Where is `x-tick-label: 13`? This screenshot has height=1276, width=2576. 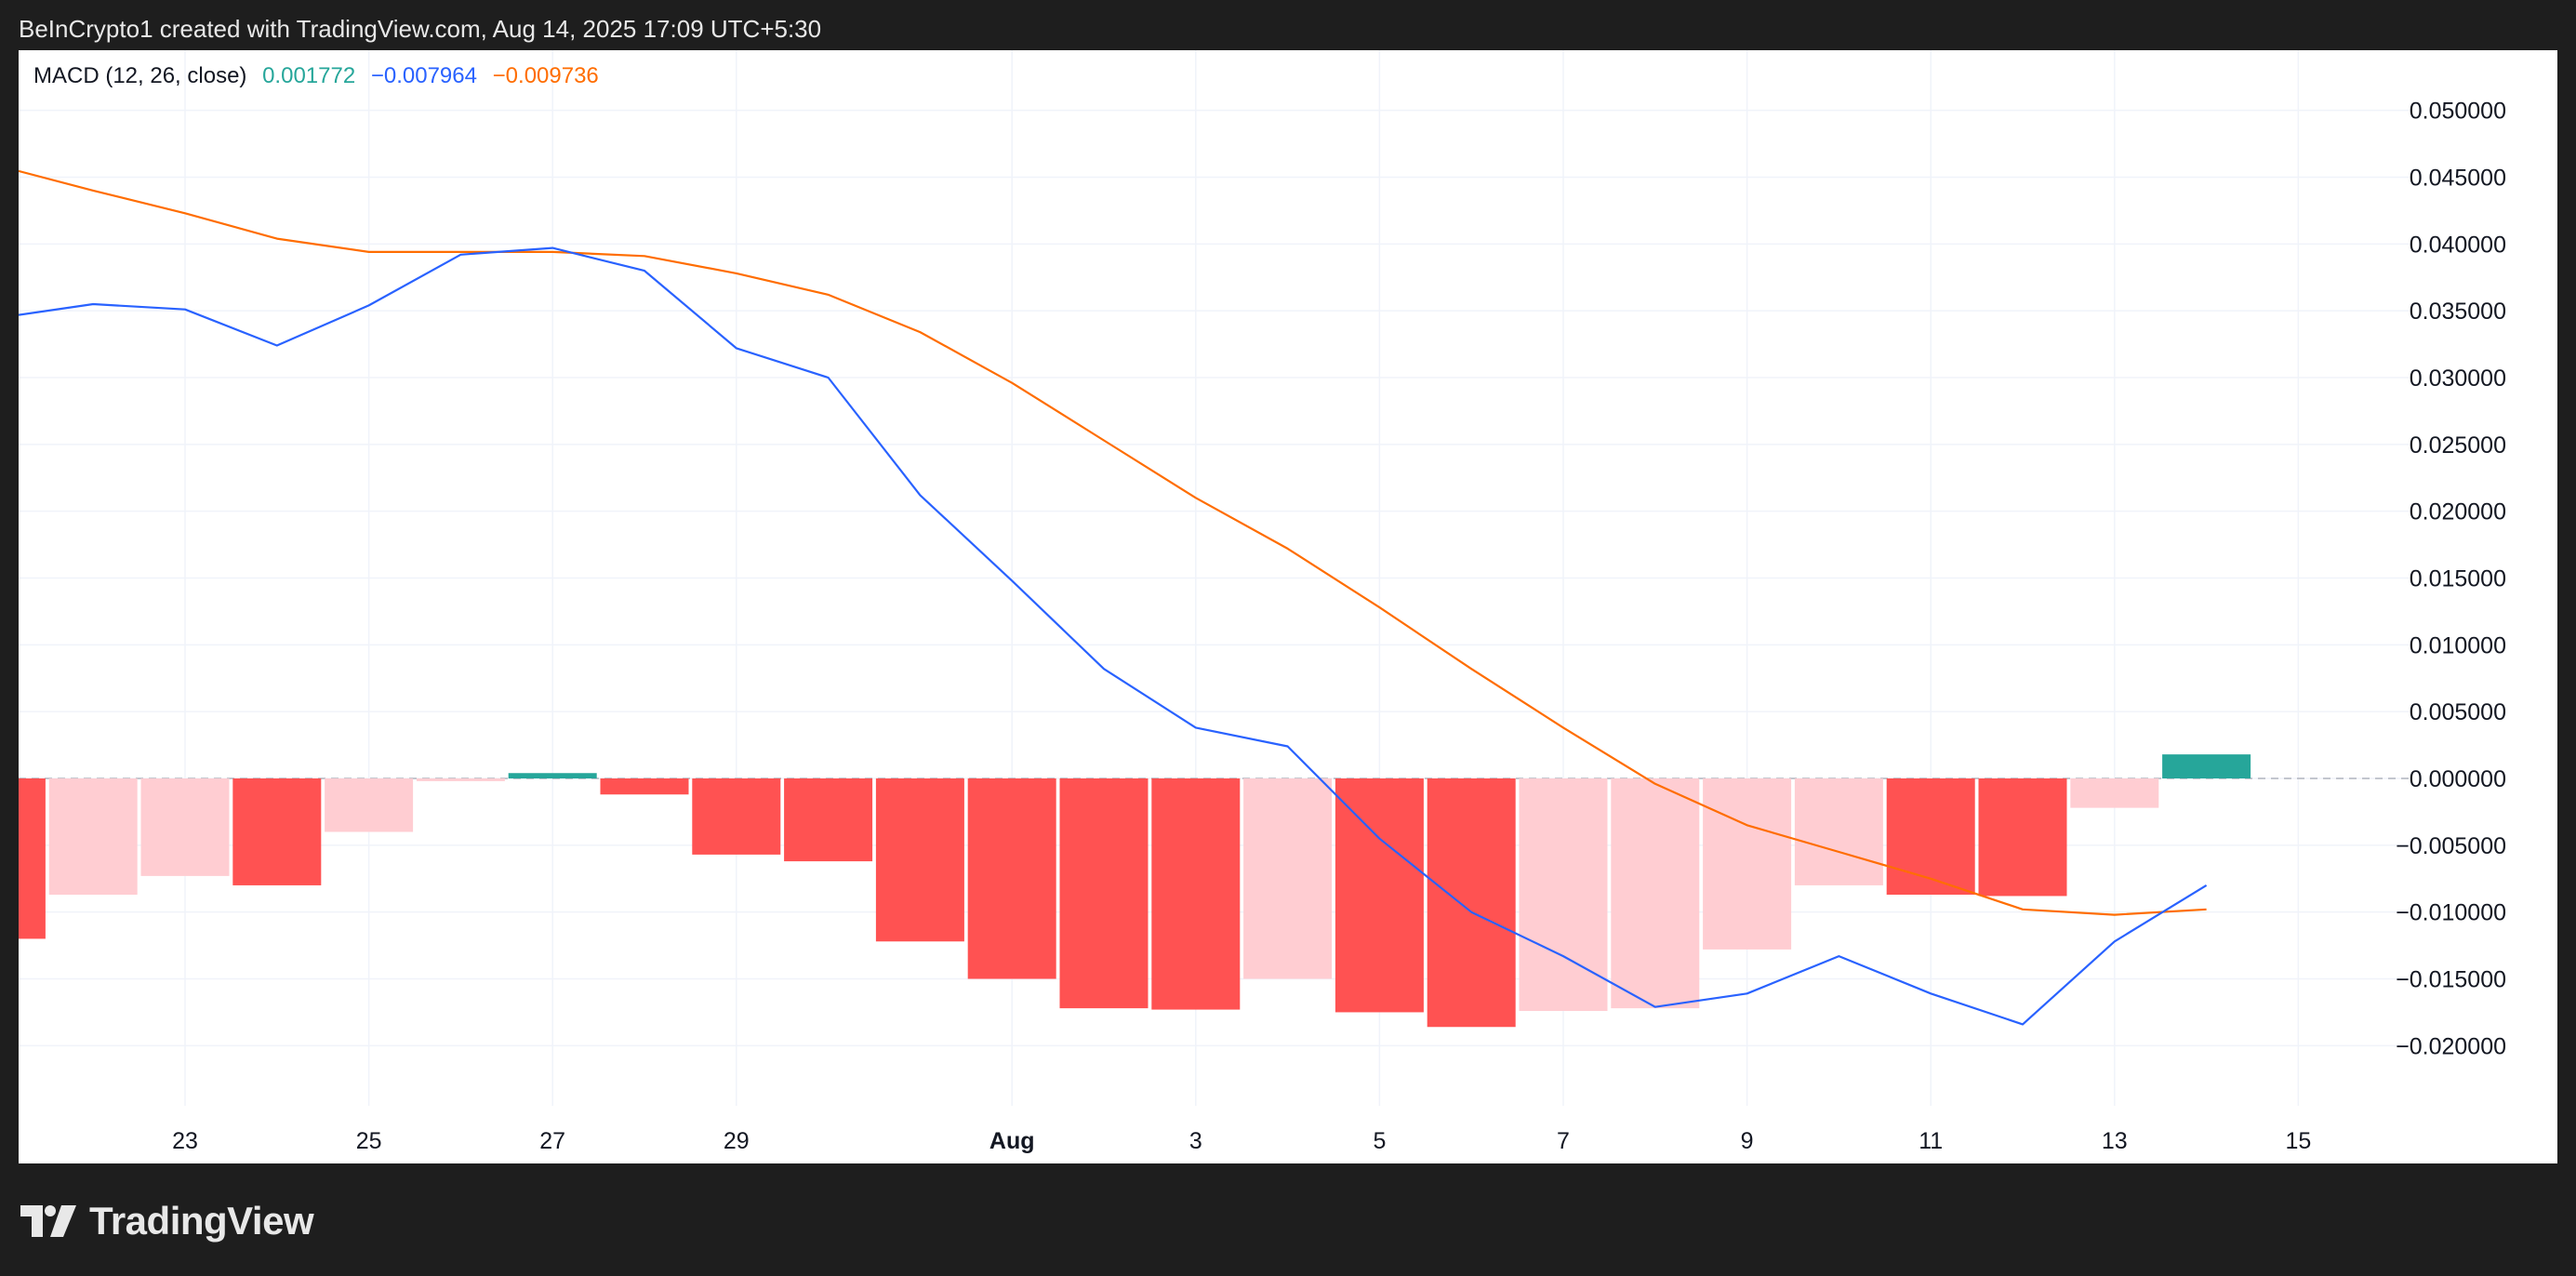
x-tick-label: 13 is located at coordinates (2115, 1141).